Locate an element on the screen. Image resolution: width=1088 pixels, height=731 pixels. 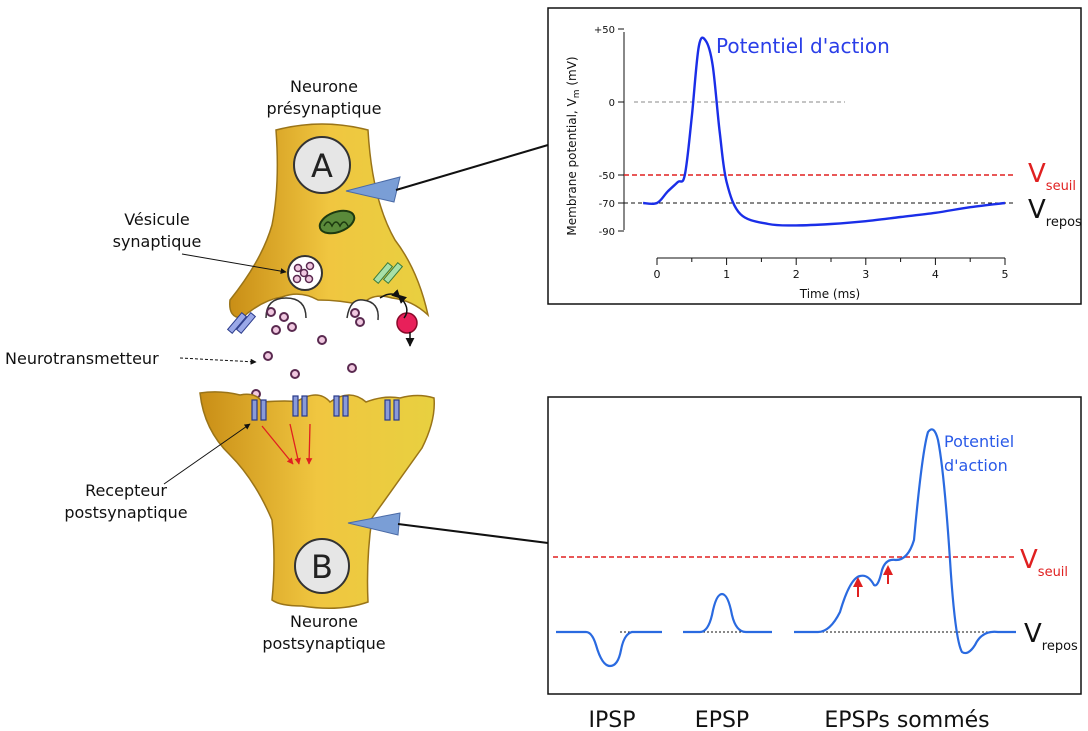
reuptake-transporter-icon is located at coordinates (388, 273).